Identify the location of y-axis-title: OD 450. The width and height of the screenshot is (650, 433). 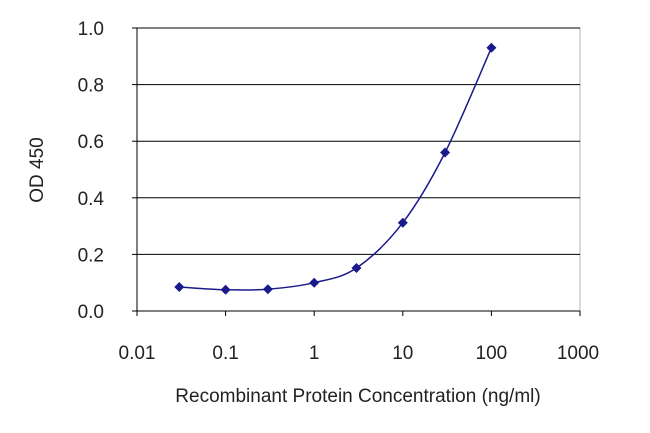
(37, 169).